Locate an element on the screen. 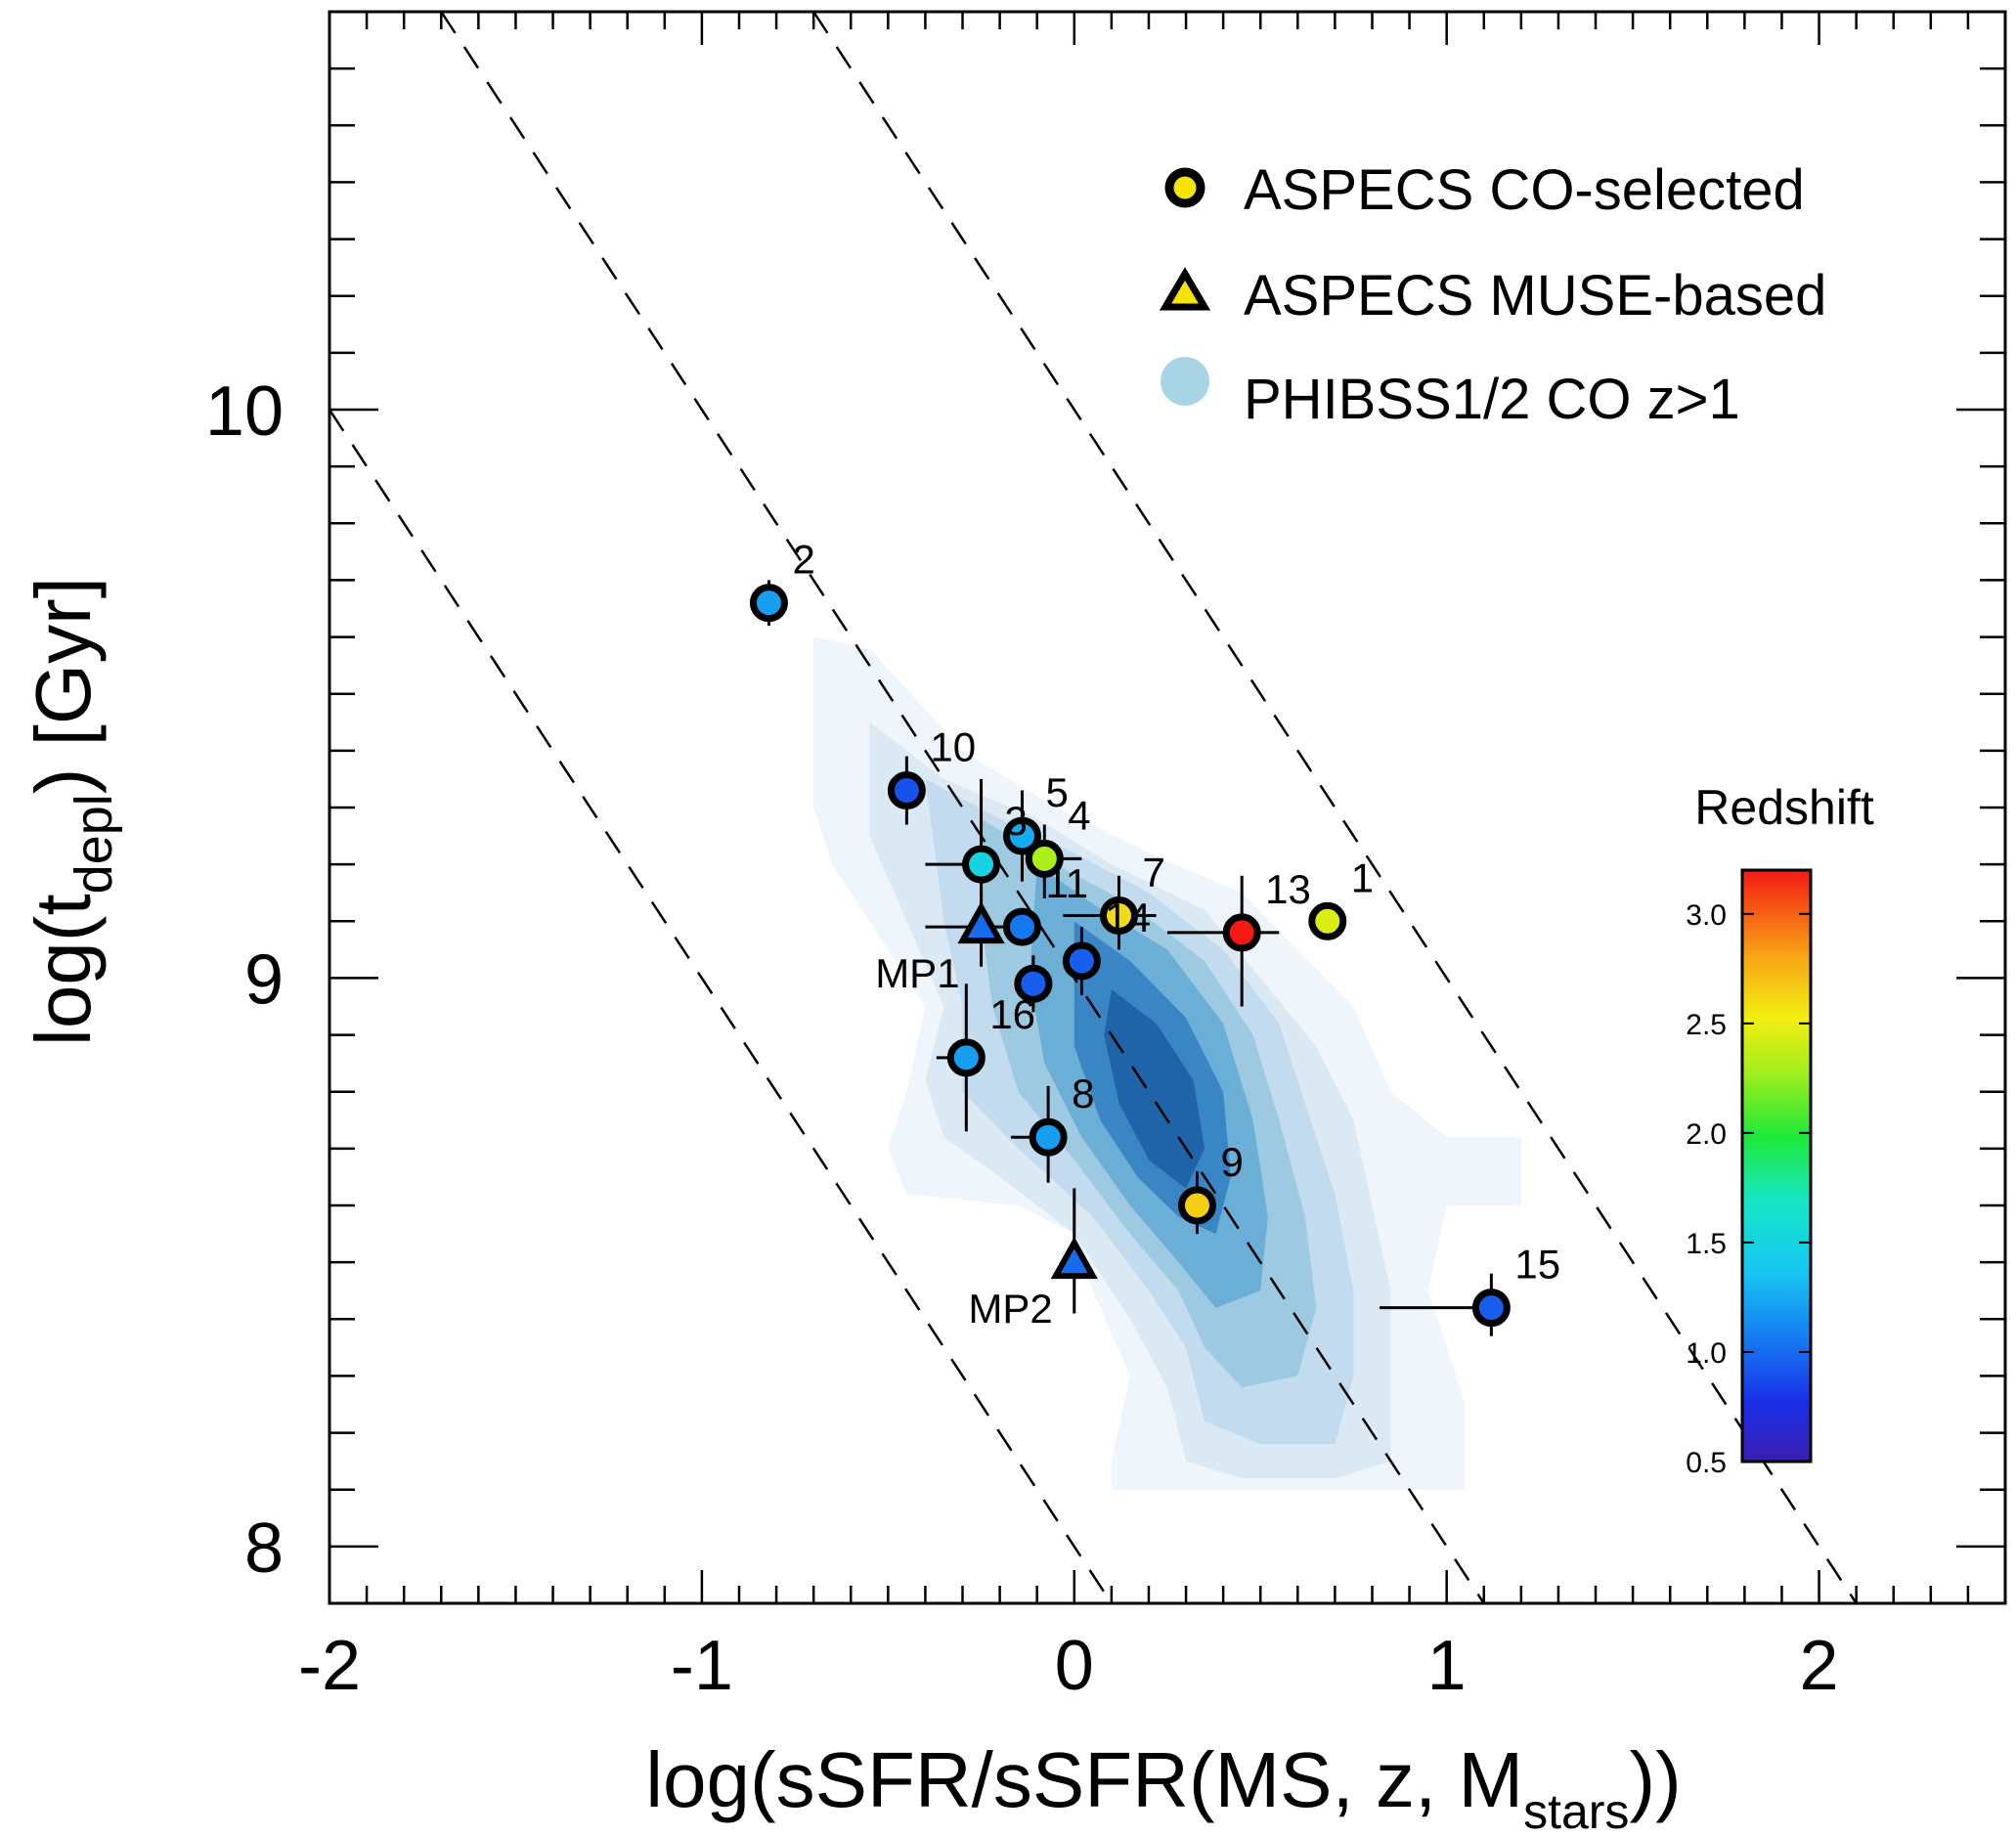  colorbar-tick-label: 1.0 is located at coordinates (1706, 1353).